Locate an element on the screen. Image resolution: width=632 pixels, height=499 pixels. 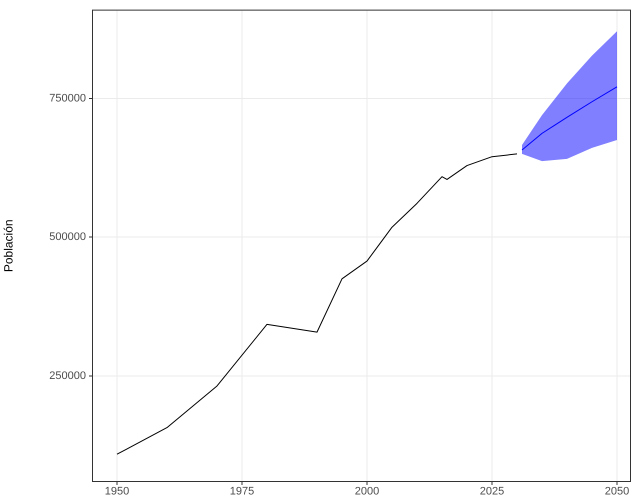
y-tick-label: 750000 is located at coordinates (67, 98).